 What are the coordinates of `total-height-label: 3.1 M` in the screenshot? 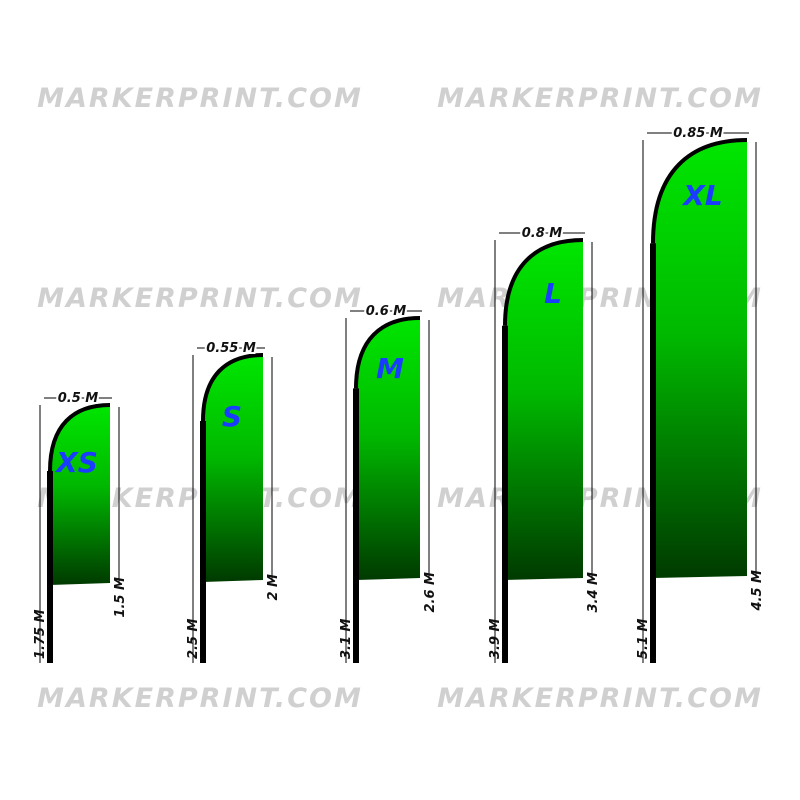 It's located at (346, 638).